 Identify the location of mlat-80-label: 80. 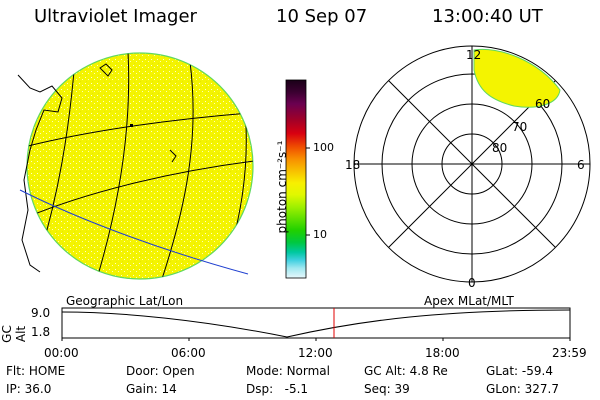
(500, 148).